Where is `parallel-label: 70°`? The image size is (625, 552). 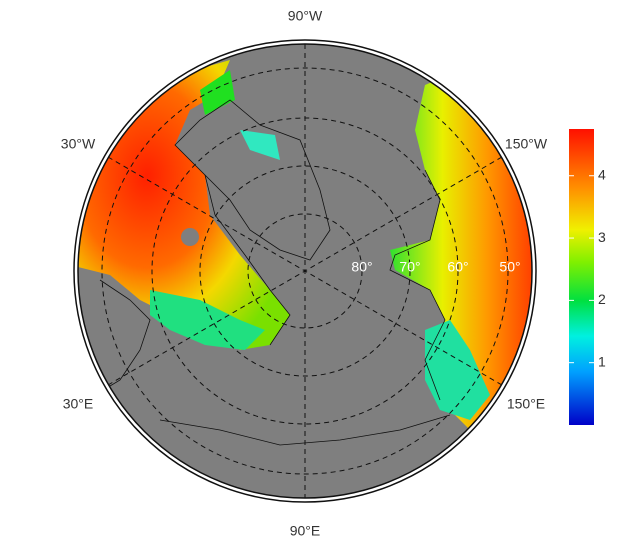
parallel-label: 70° is located at coordinates (409, 267).